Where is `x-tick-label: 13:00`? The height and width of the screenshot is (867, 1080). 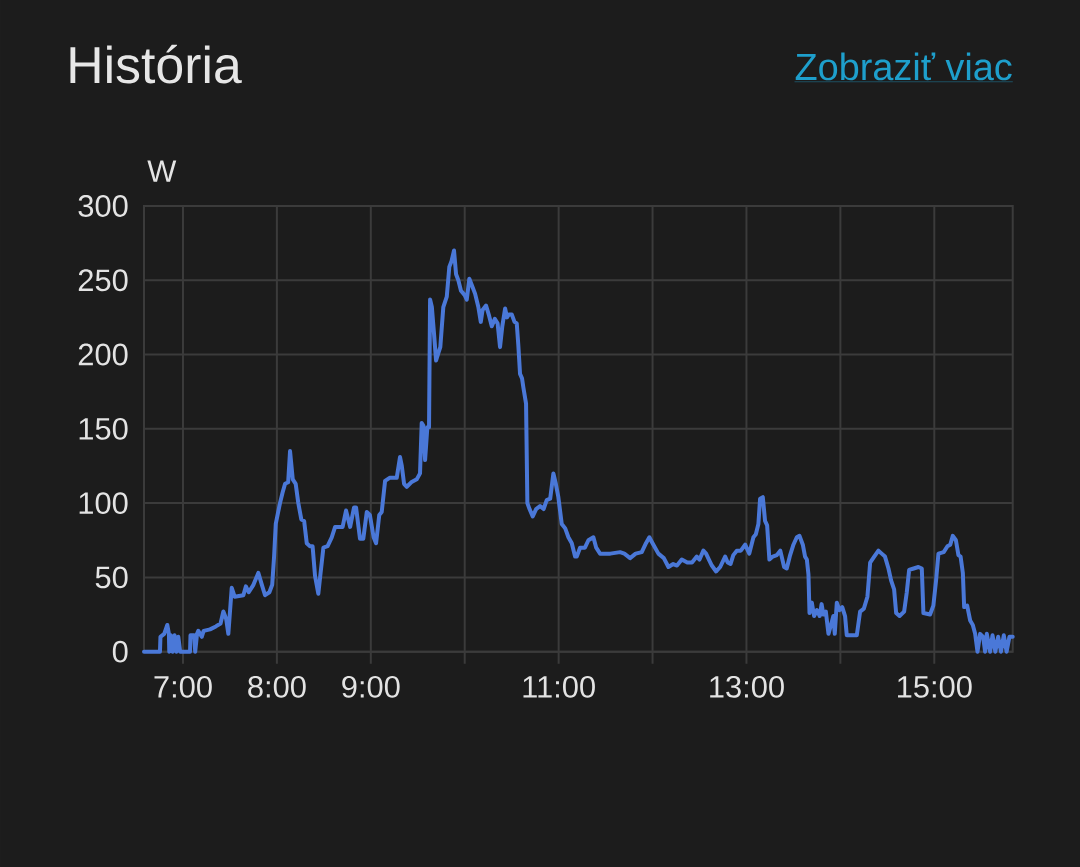
x-tick-label: 13:00 is located at coordinates (747, 686).